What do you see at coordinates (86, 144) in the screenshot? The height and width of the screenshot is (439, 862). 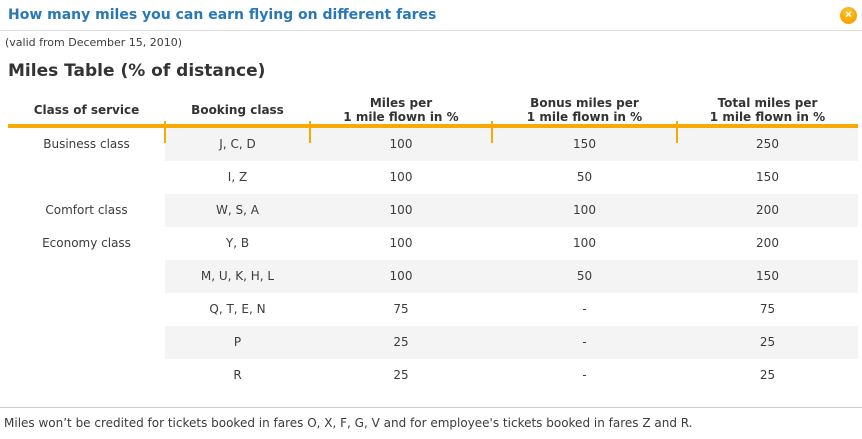 I see `cell-class-of-service: Business class` at bounding box center [86, 144].